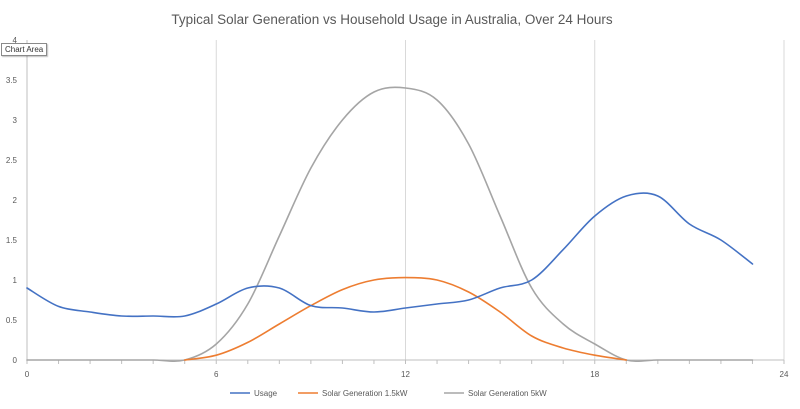  I want to click on x-tick-label: 0, so click(27, 374).